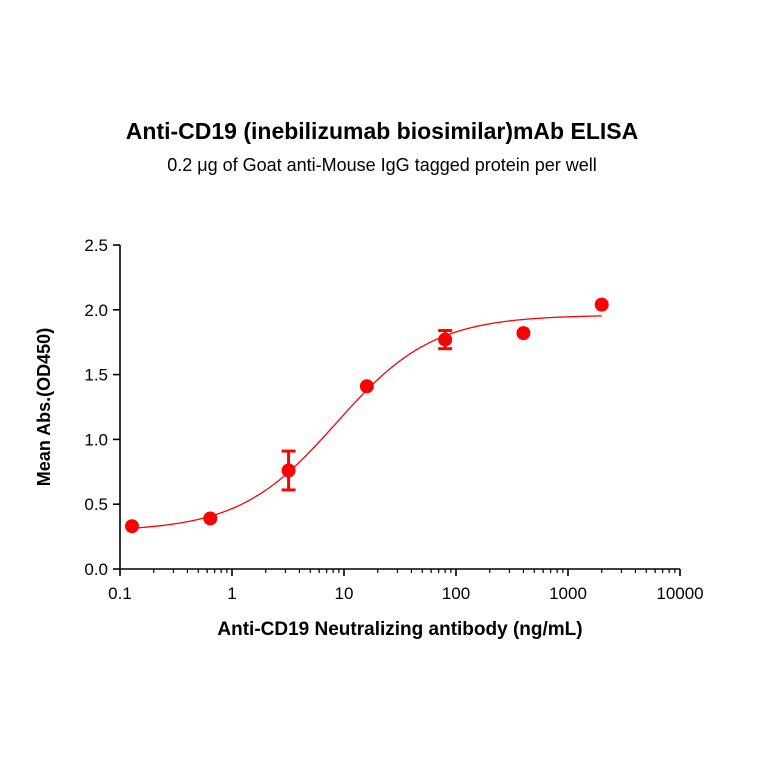 The height and width of the screenshot is (764, 764). What do you see at coordinates (120, 593) in the screenshot?
I see `x-tick-label: 0.1` at bounding box center [120, 593].